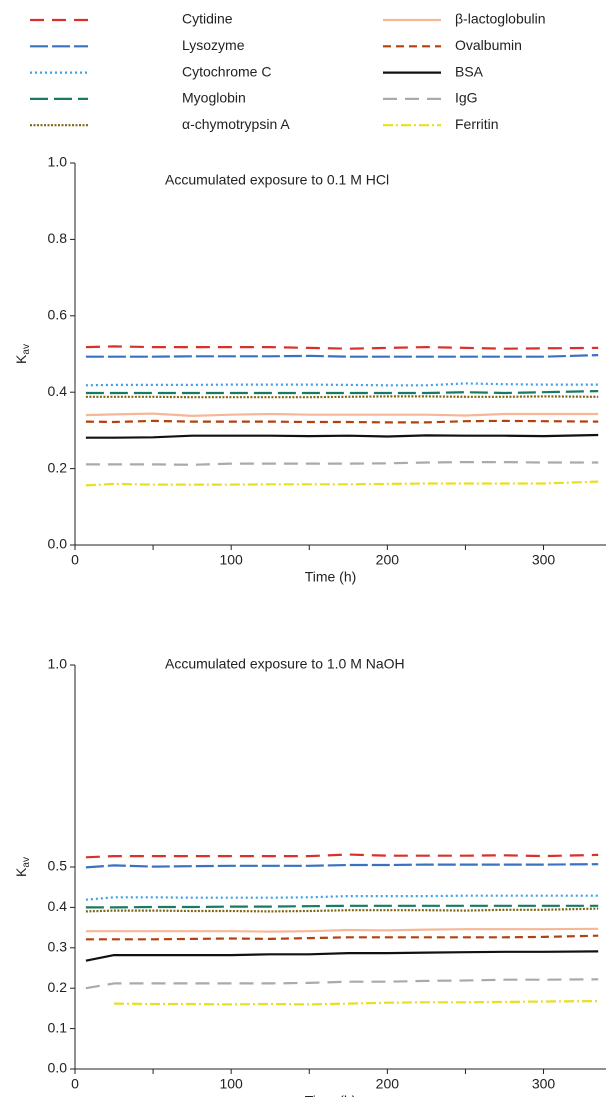 This screenshot has height=1102, width=614. What do you see at coordinates (500, 19) in the screenshot?
I see `legend-label: β-lactoglobulin` at bounding box center [500, 19].